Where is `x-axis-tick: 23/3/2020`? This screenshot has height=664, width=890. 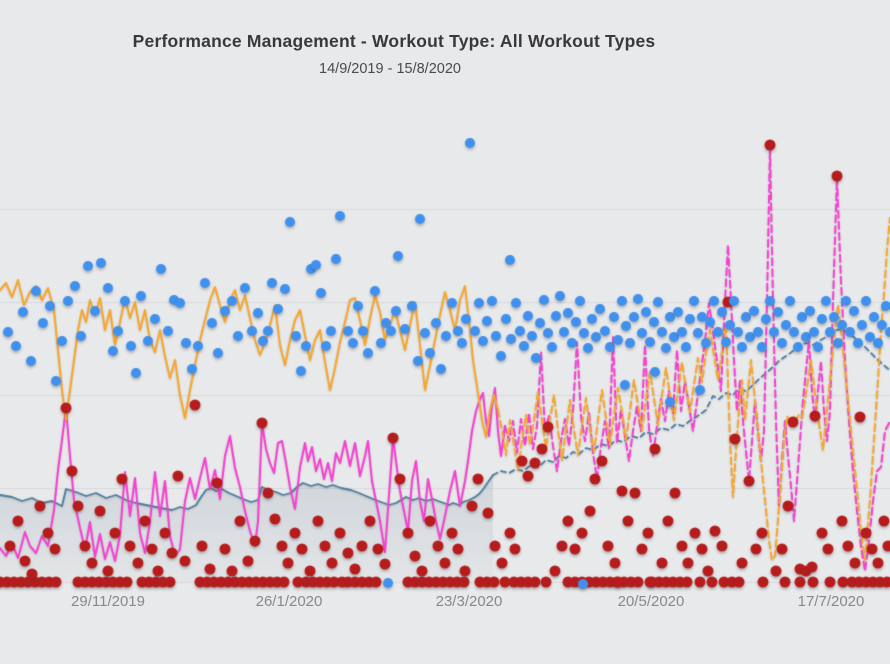 x-axis-tick: 23/3/2020 is located at coordinates (469, 601).